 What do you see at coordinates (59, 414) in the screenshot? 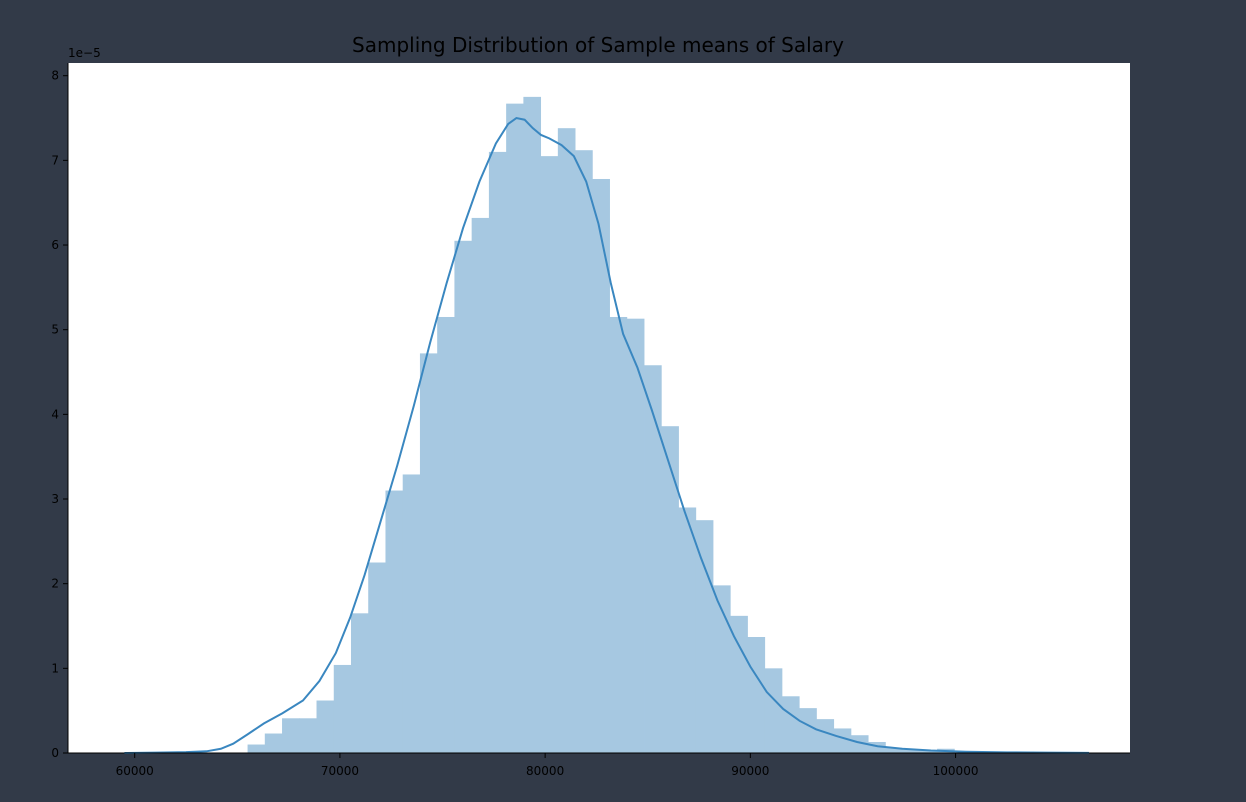
I see `y-axis-ticks: 0 1 2 3 4 5 6 7 8` at bounding box center [59, 414].